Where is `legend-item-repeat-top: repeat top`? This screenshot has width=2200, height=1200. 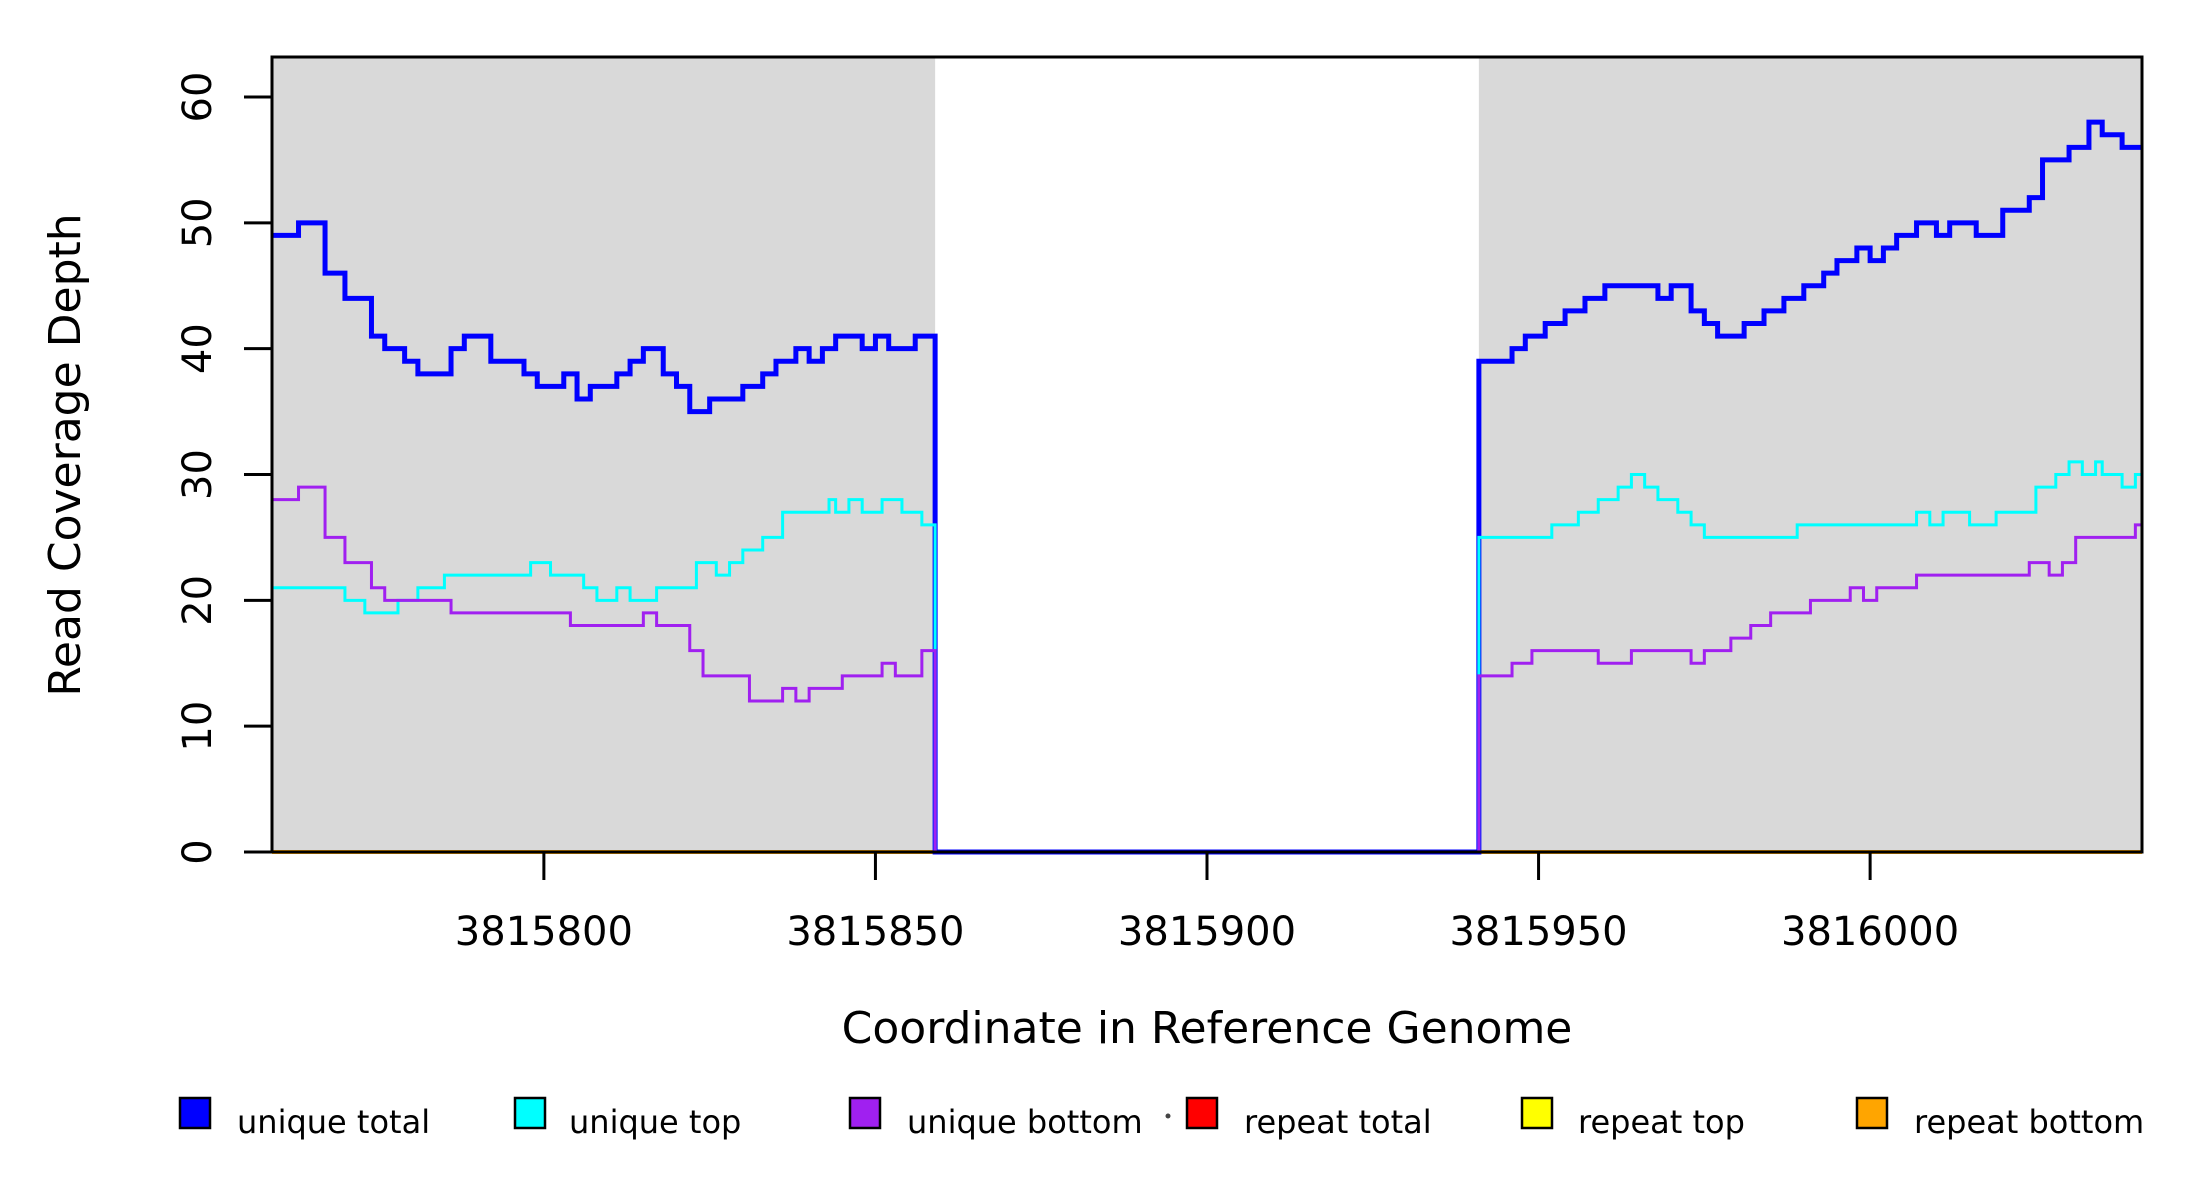 legend-item-repeat-top: repeat top is located at coordinates (1632, 1118).